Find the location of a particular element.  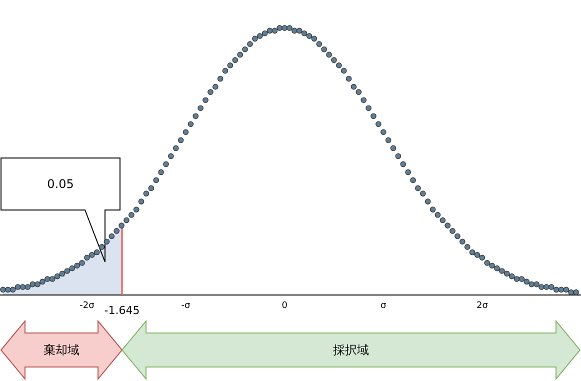

x-tick-label: σ is located at coordinates (383, 306).